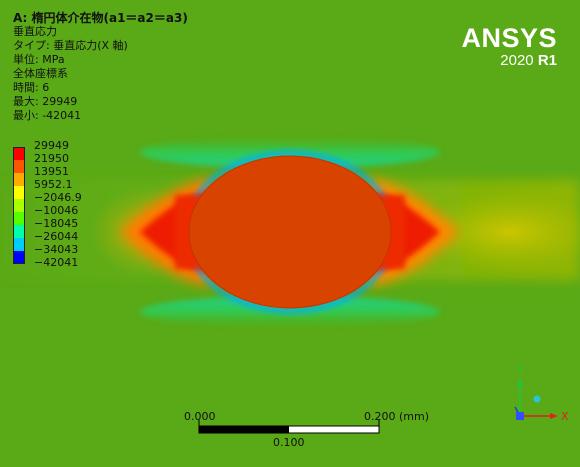  I want to click on legend-color-bar, so click(19, 205).